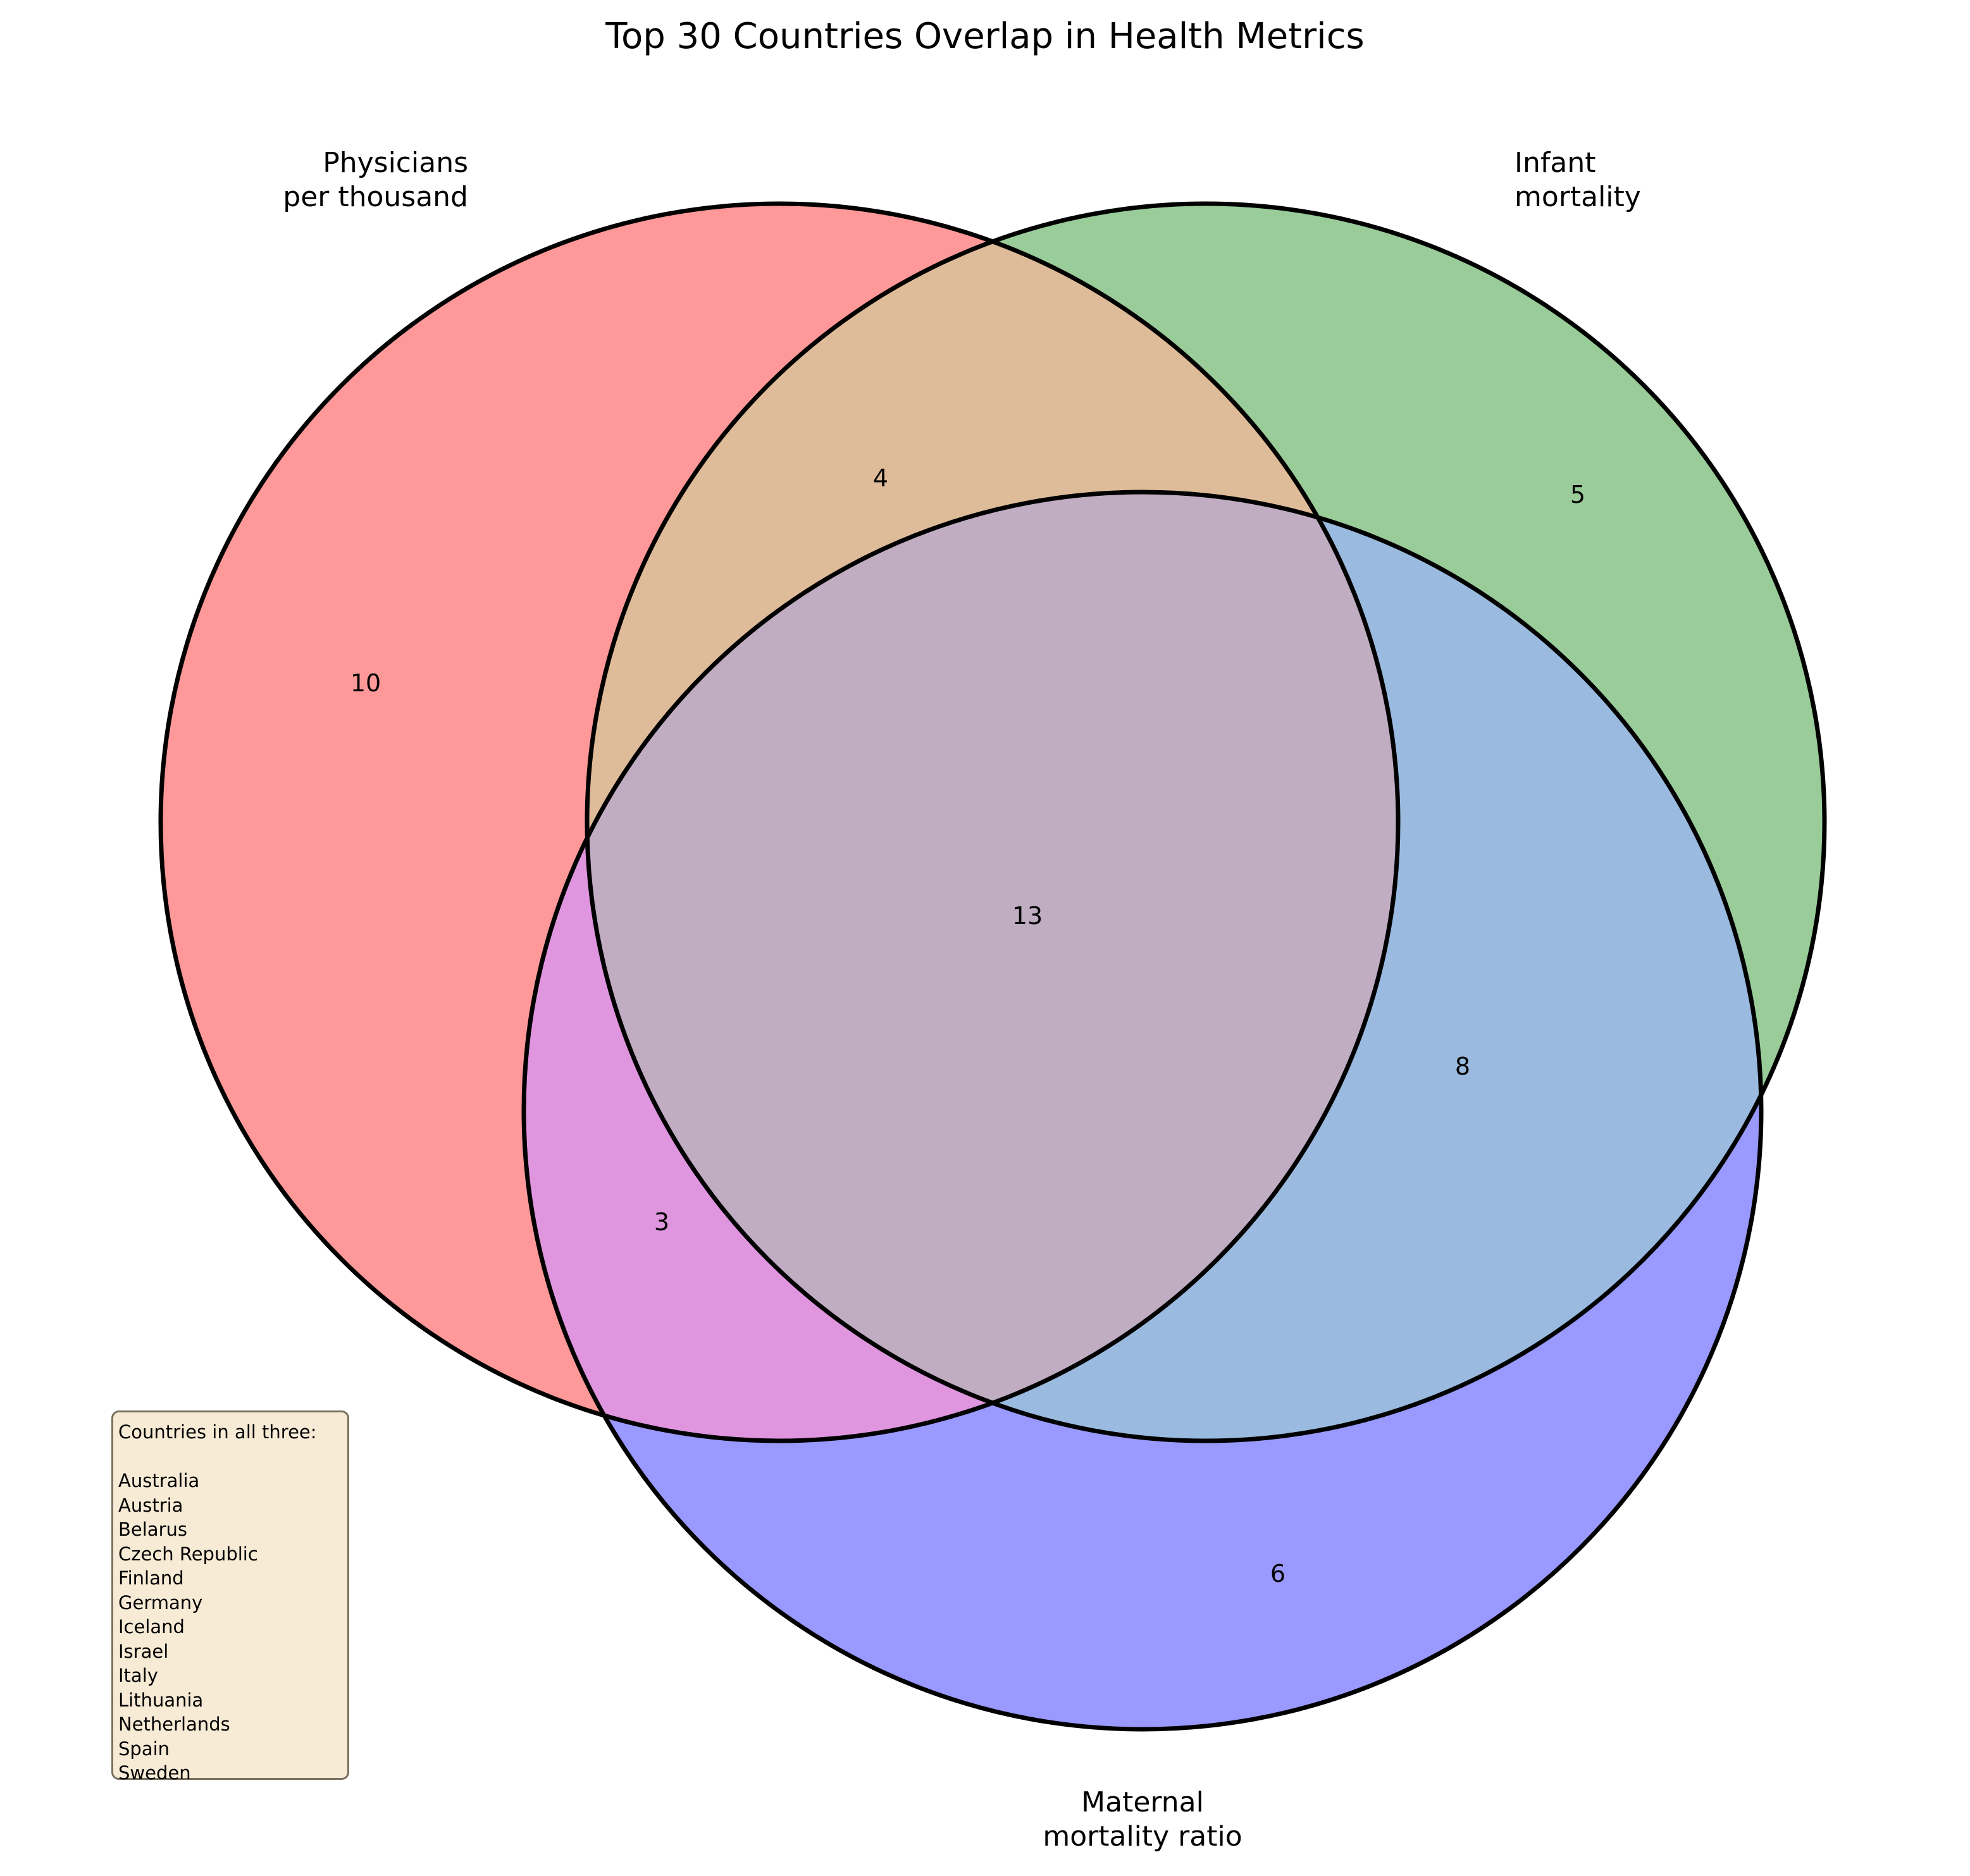 The height and width of the screenshot is (1876, 1970). I want to click on legend-heading: Countries in all three:, so click(217, 1432).